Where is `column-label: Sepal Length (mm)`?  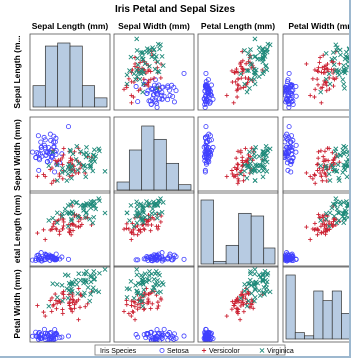
column-label: Sepal Length (mm) is located at coordinates (70, 26).